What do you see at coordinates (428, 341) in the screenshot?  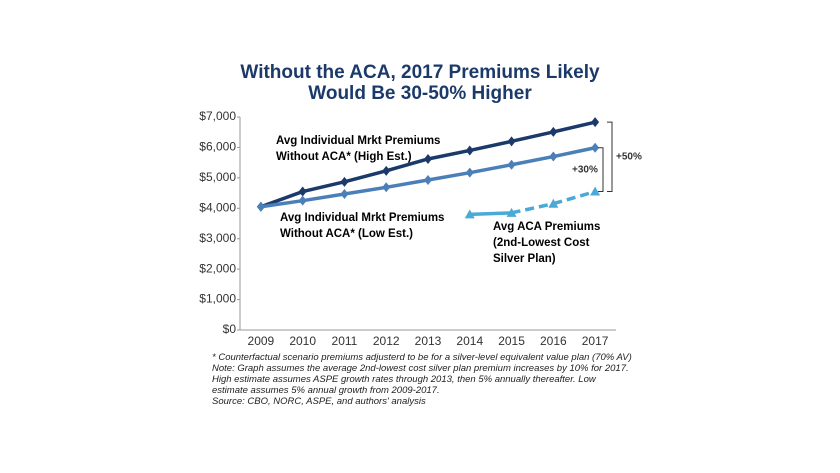 I see `x-tick-label: 2013` at bounding box center [428, 341].